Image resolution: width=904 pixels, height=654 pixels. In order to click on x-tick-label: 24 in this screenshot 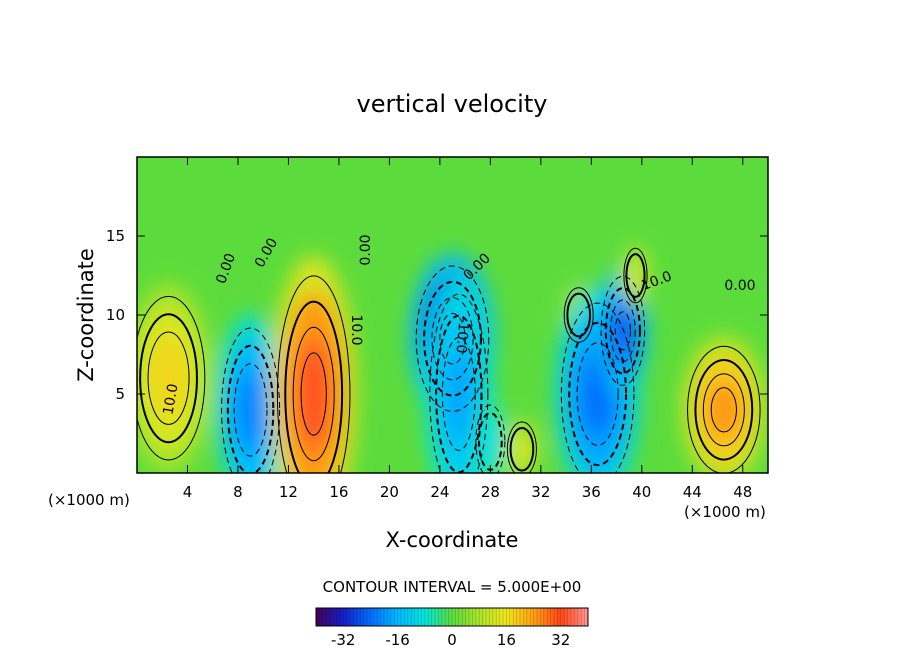, I will do `click(439, 492)`.